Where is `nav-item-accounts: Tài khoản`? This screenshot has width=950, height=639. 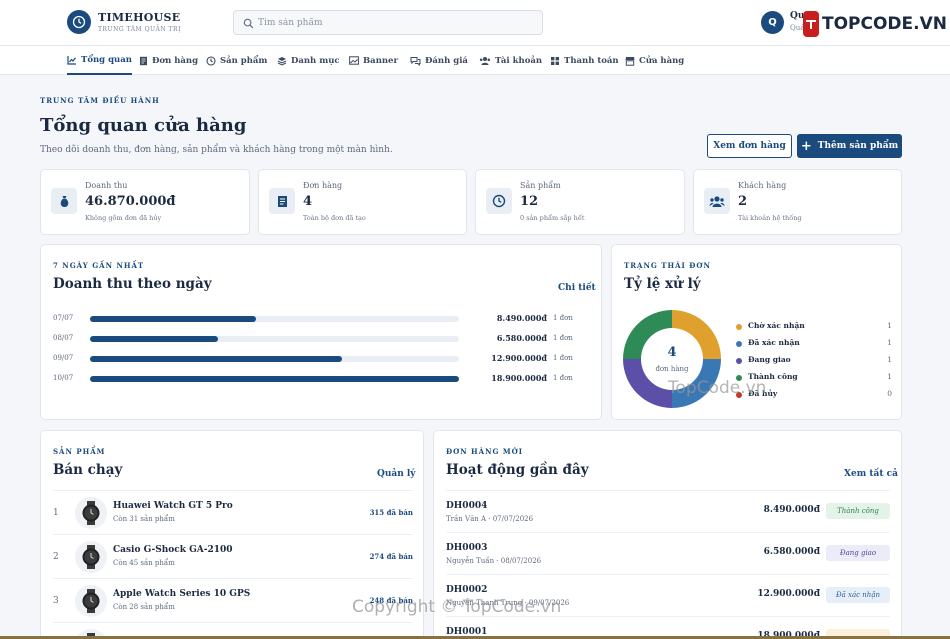
nav-item-accounts: Tài khoản is located at coordinates (510, 60).